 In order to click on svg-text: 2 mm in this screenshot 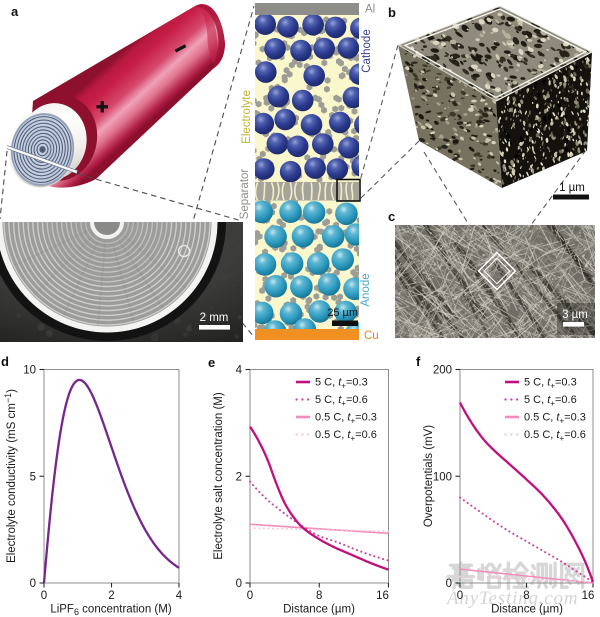, I will do `click(214, 318)`.